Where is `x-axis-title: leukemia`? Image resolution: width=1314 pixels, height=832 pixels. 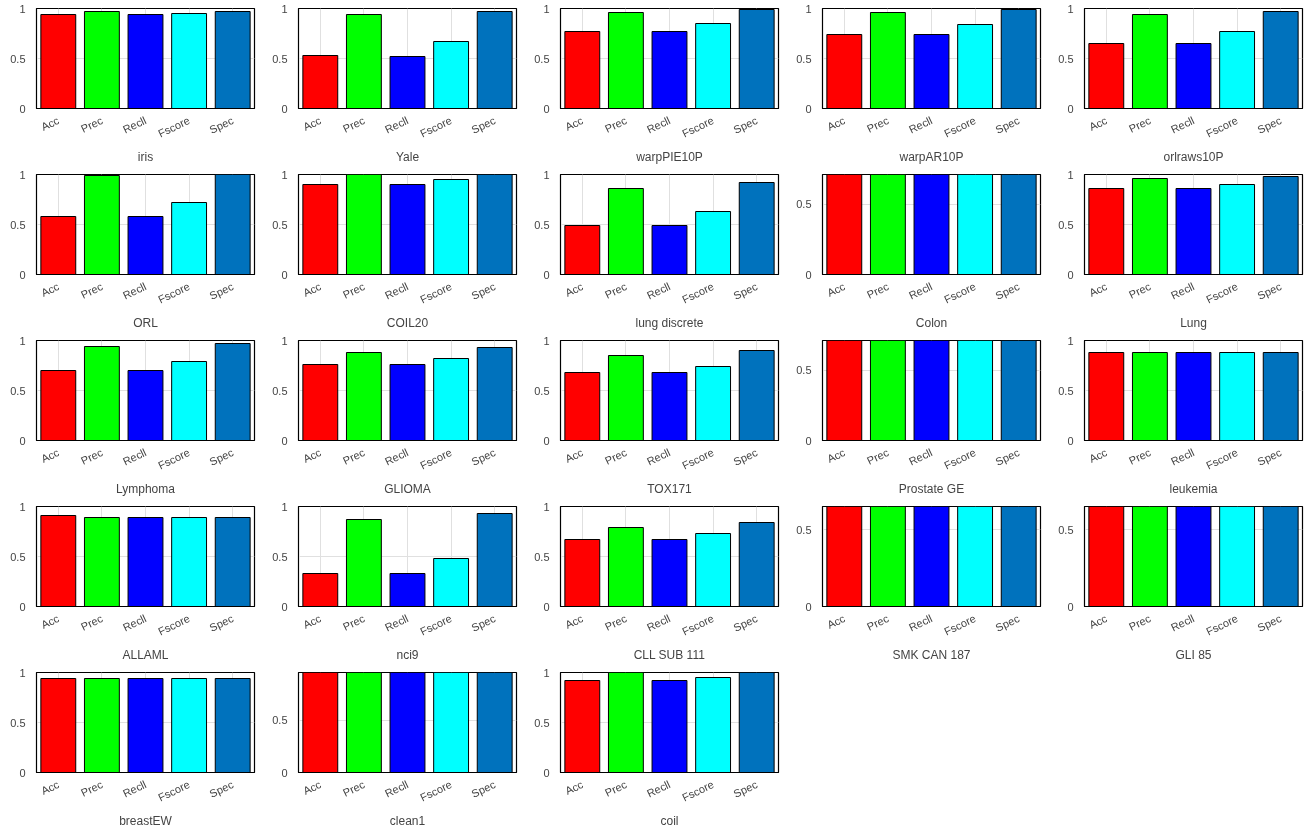 x-axis-title: leukemia is located at coordinates (1193, 488).